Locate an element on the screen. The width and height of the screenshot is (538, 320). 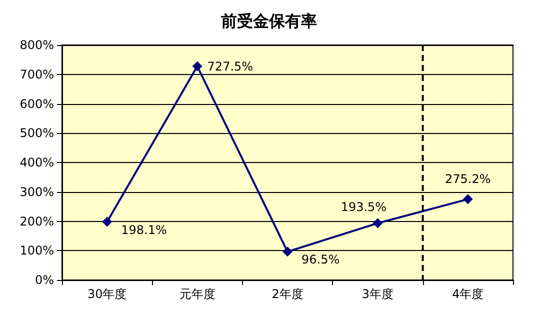
data-label: 275.2% is located at coordinates (468, 179).